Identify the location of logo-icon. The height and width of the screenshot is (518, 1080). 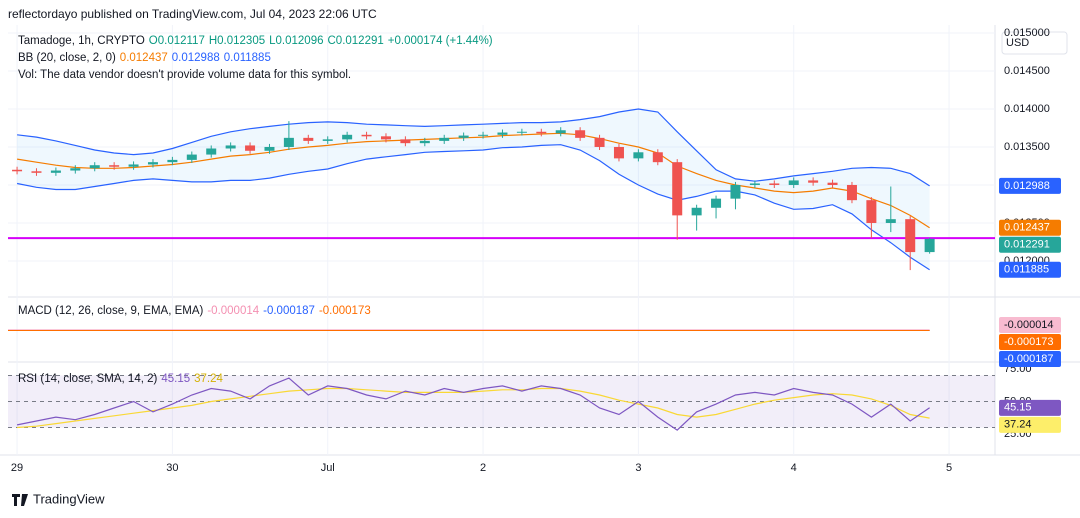
(20, 500).